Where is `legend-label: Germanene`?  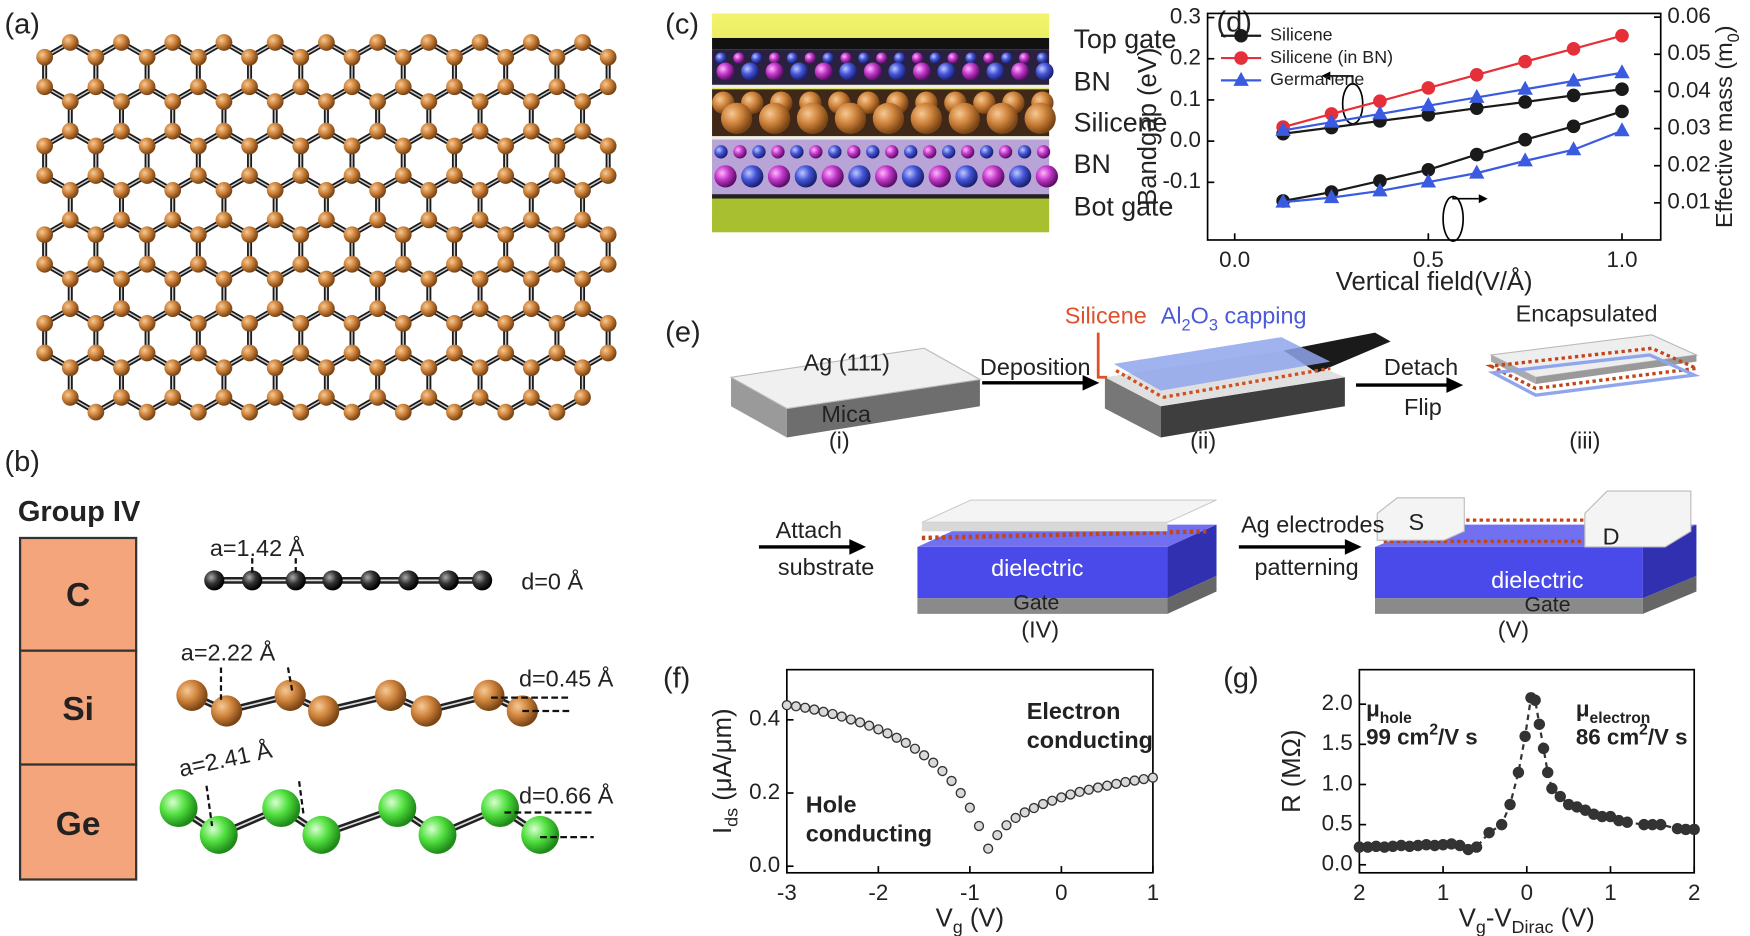 legend-label: Germanene is located at coordinates (1317, 79).